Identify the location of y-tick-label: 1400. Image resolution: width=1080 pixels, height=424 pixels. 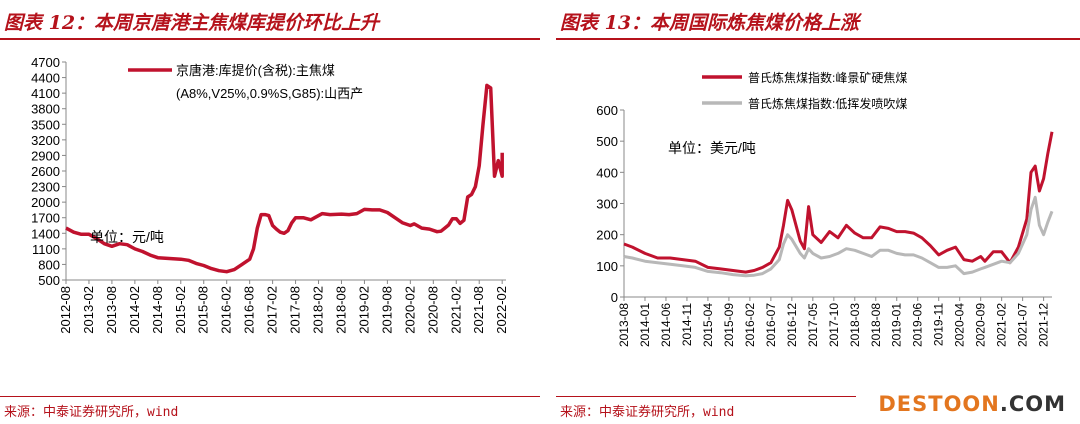
(45, 233).